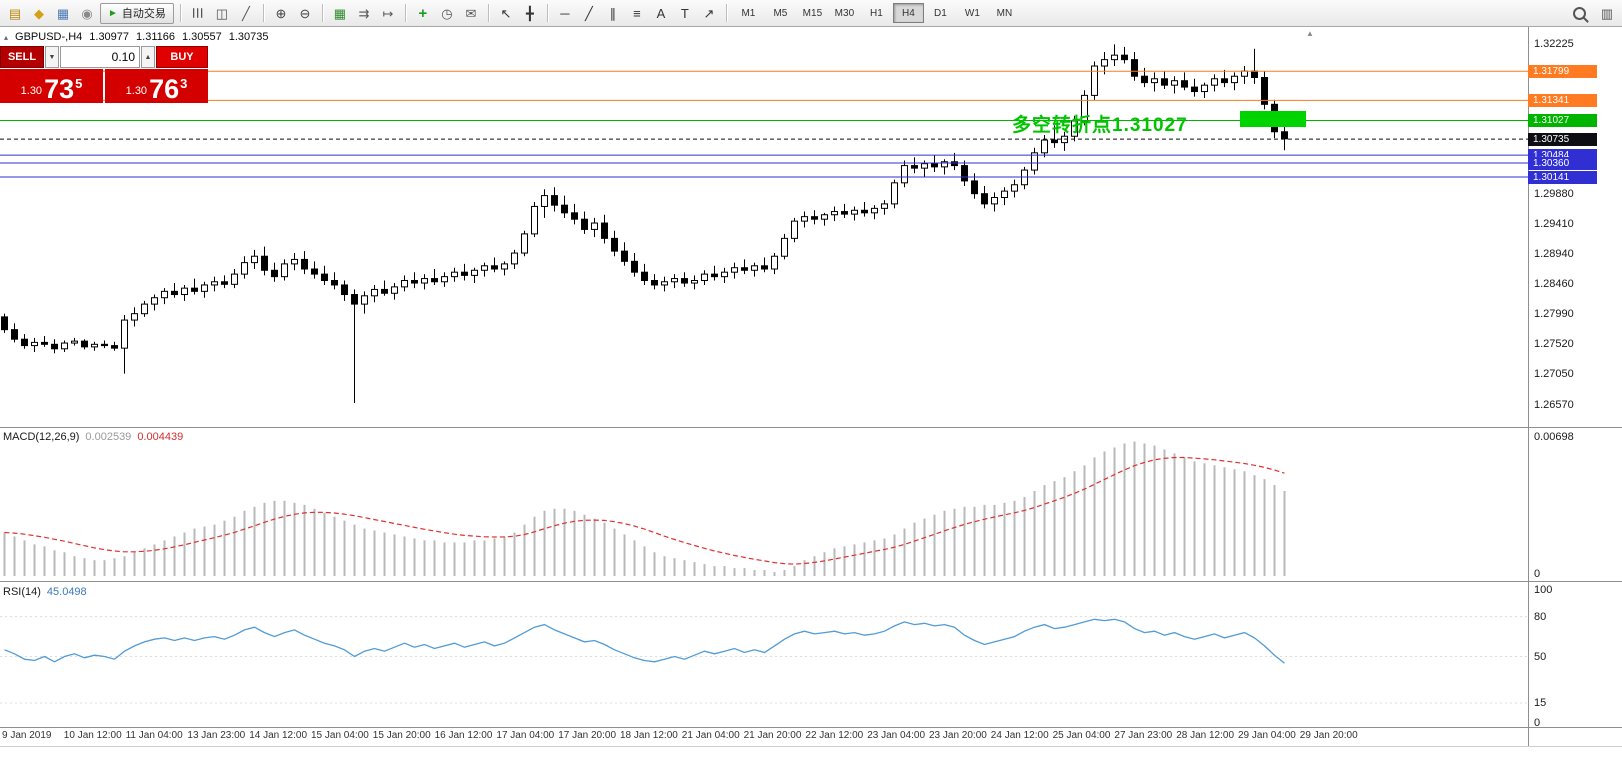 Image resolution: width=1622 pixels, height=767 pixels. Describe the element at coordinates (137, 13) in the screenshot. I see `autotrading-button: ► 自动交易` at that location.